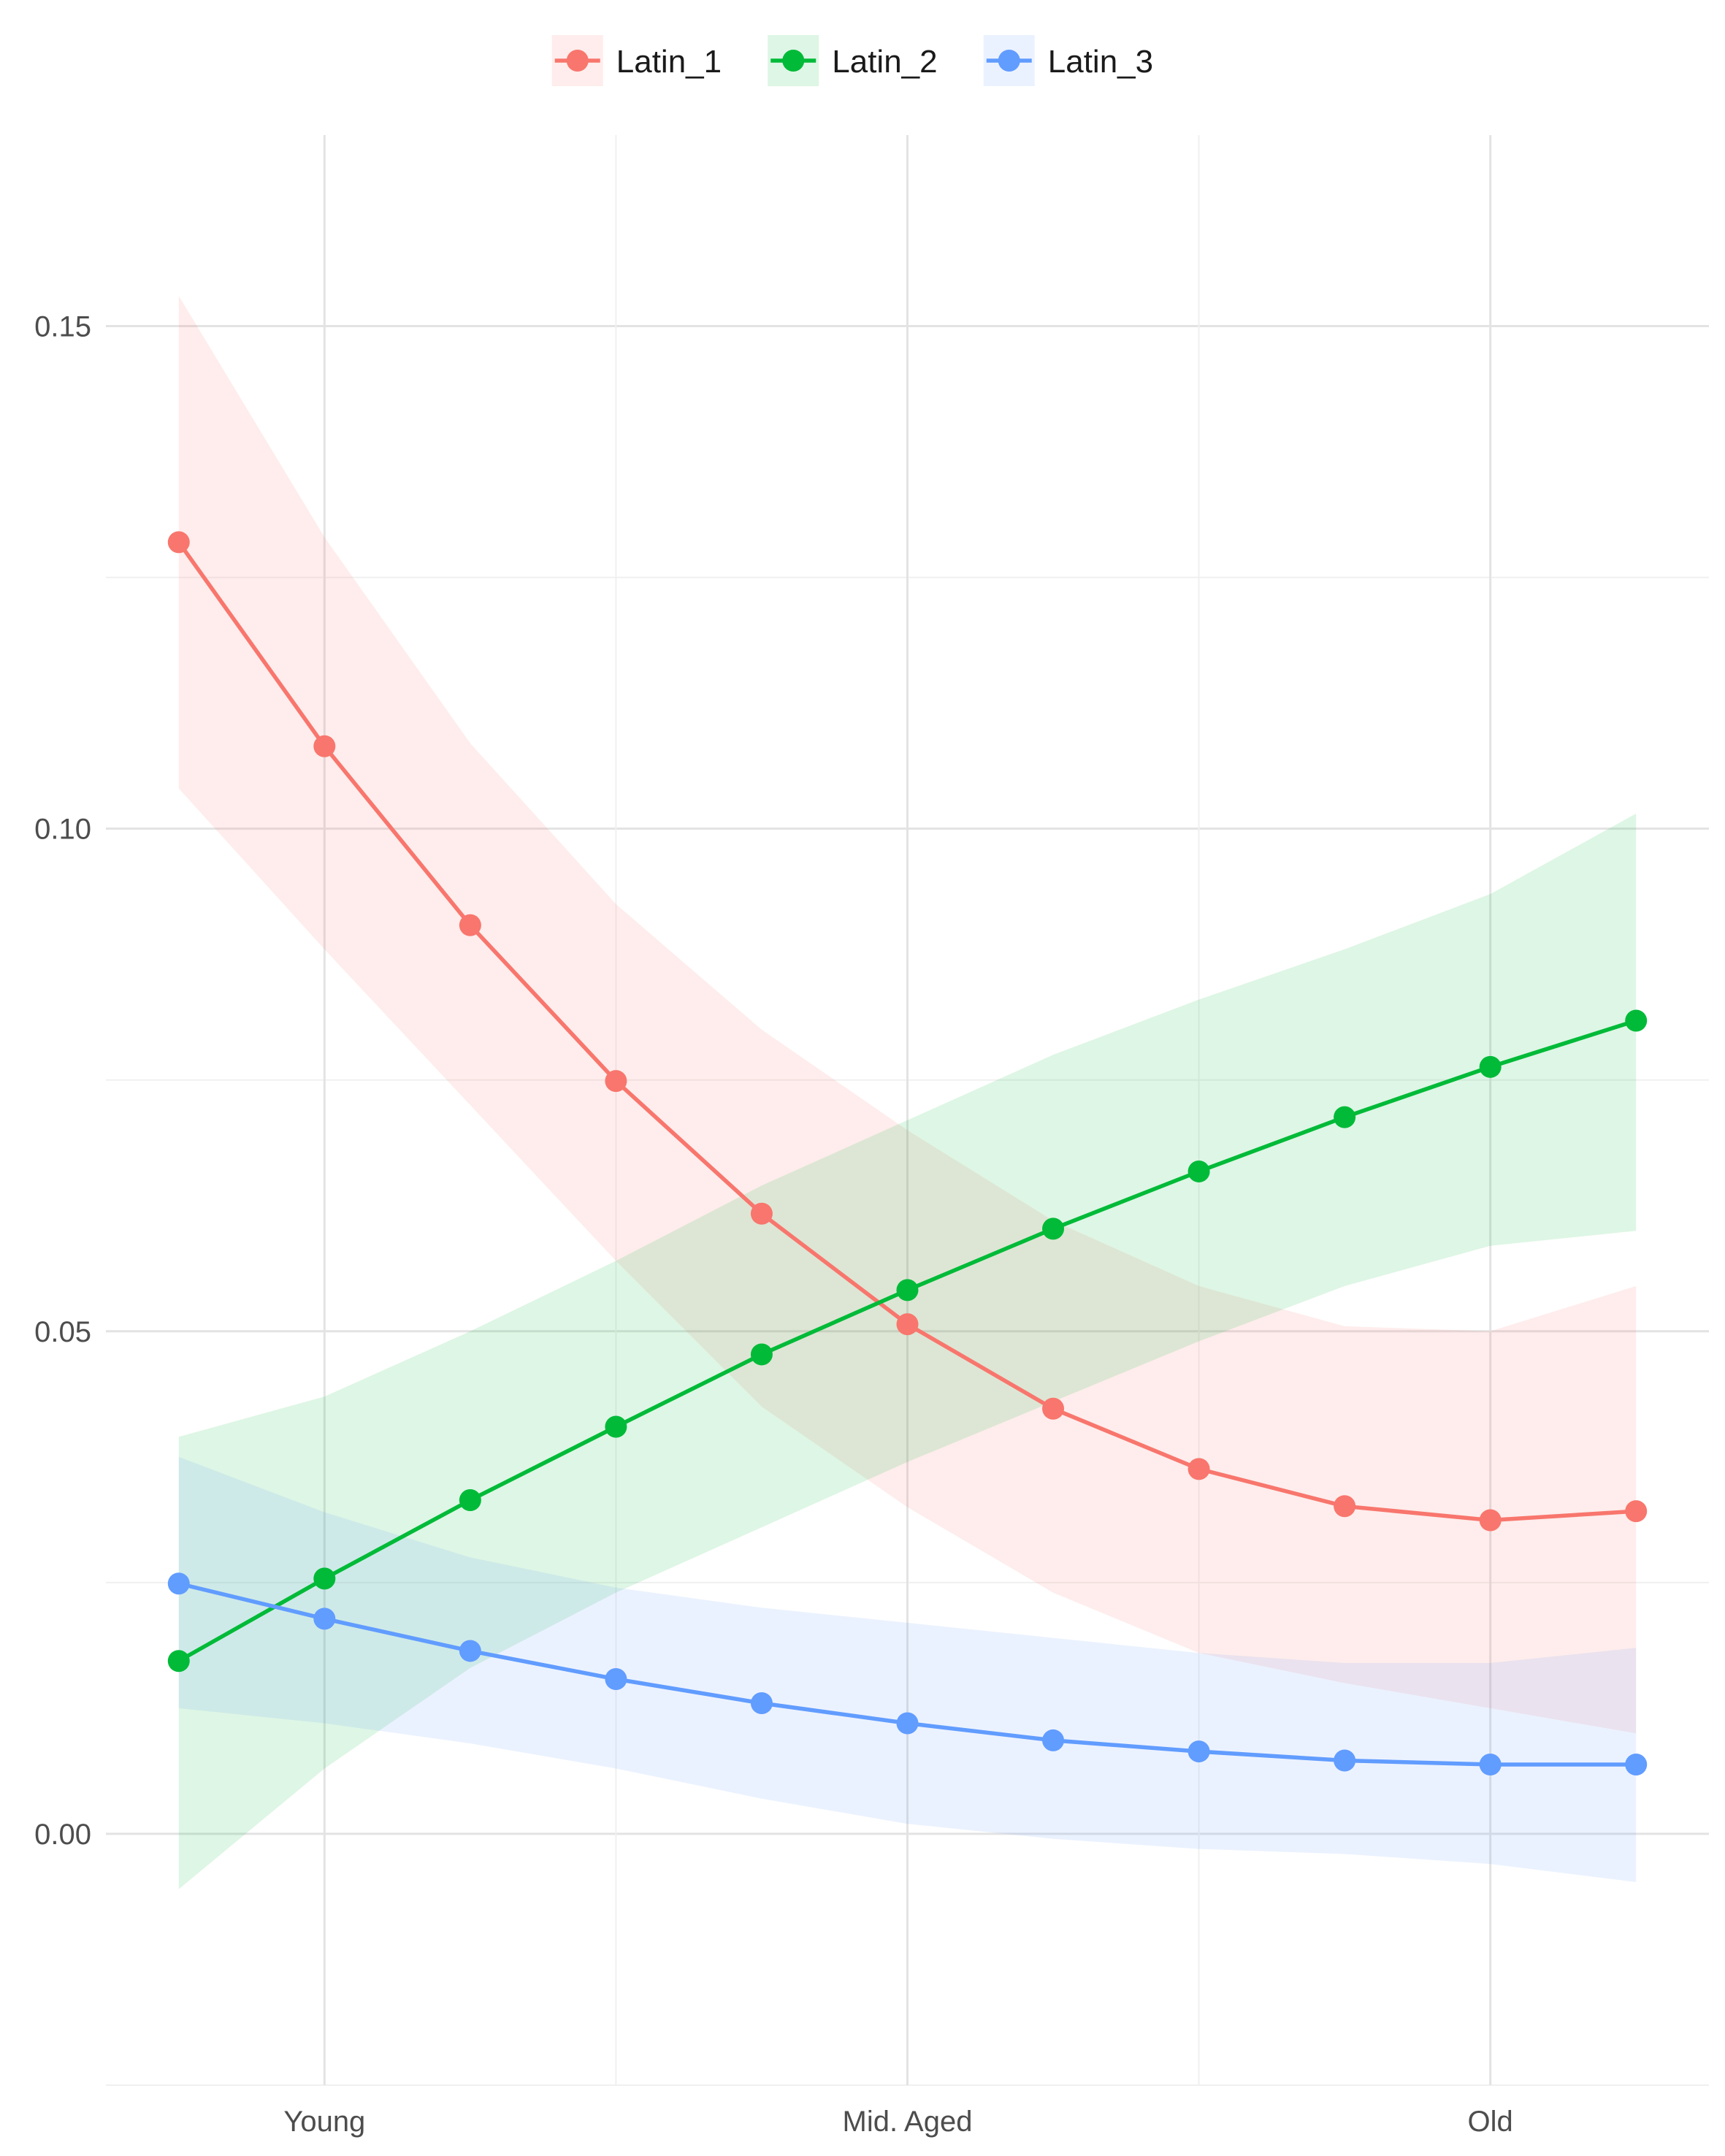 Image resolution: width=1725 pixels, height=2156 pixels. What do you see at coordinates (324, 2122) in the screenshot?
I see `x-tick-label: Young` at bounding box center [324, 2122].